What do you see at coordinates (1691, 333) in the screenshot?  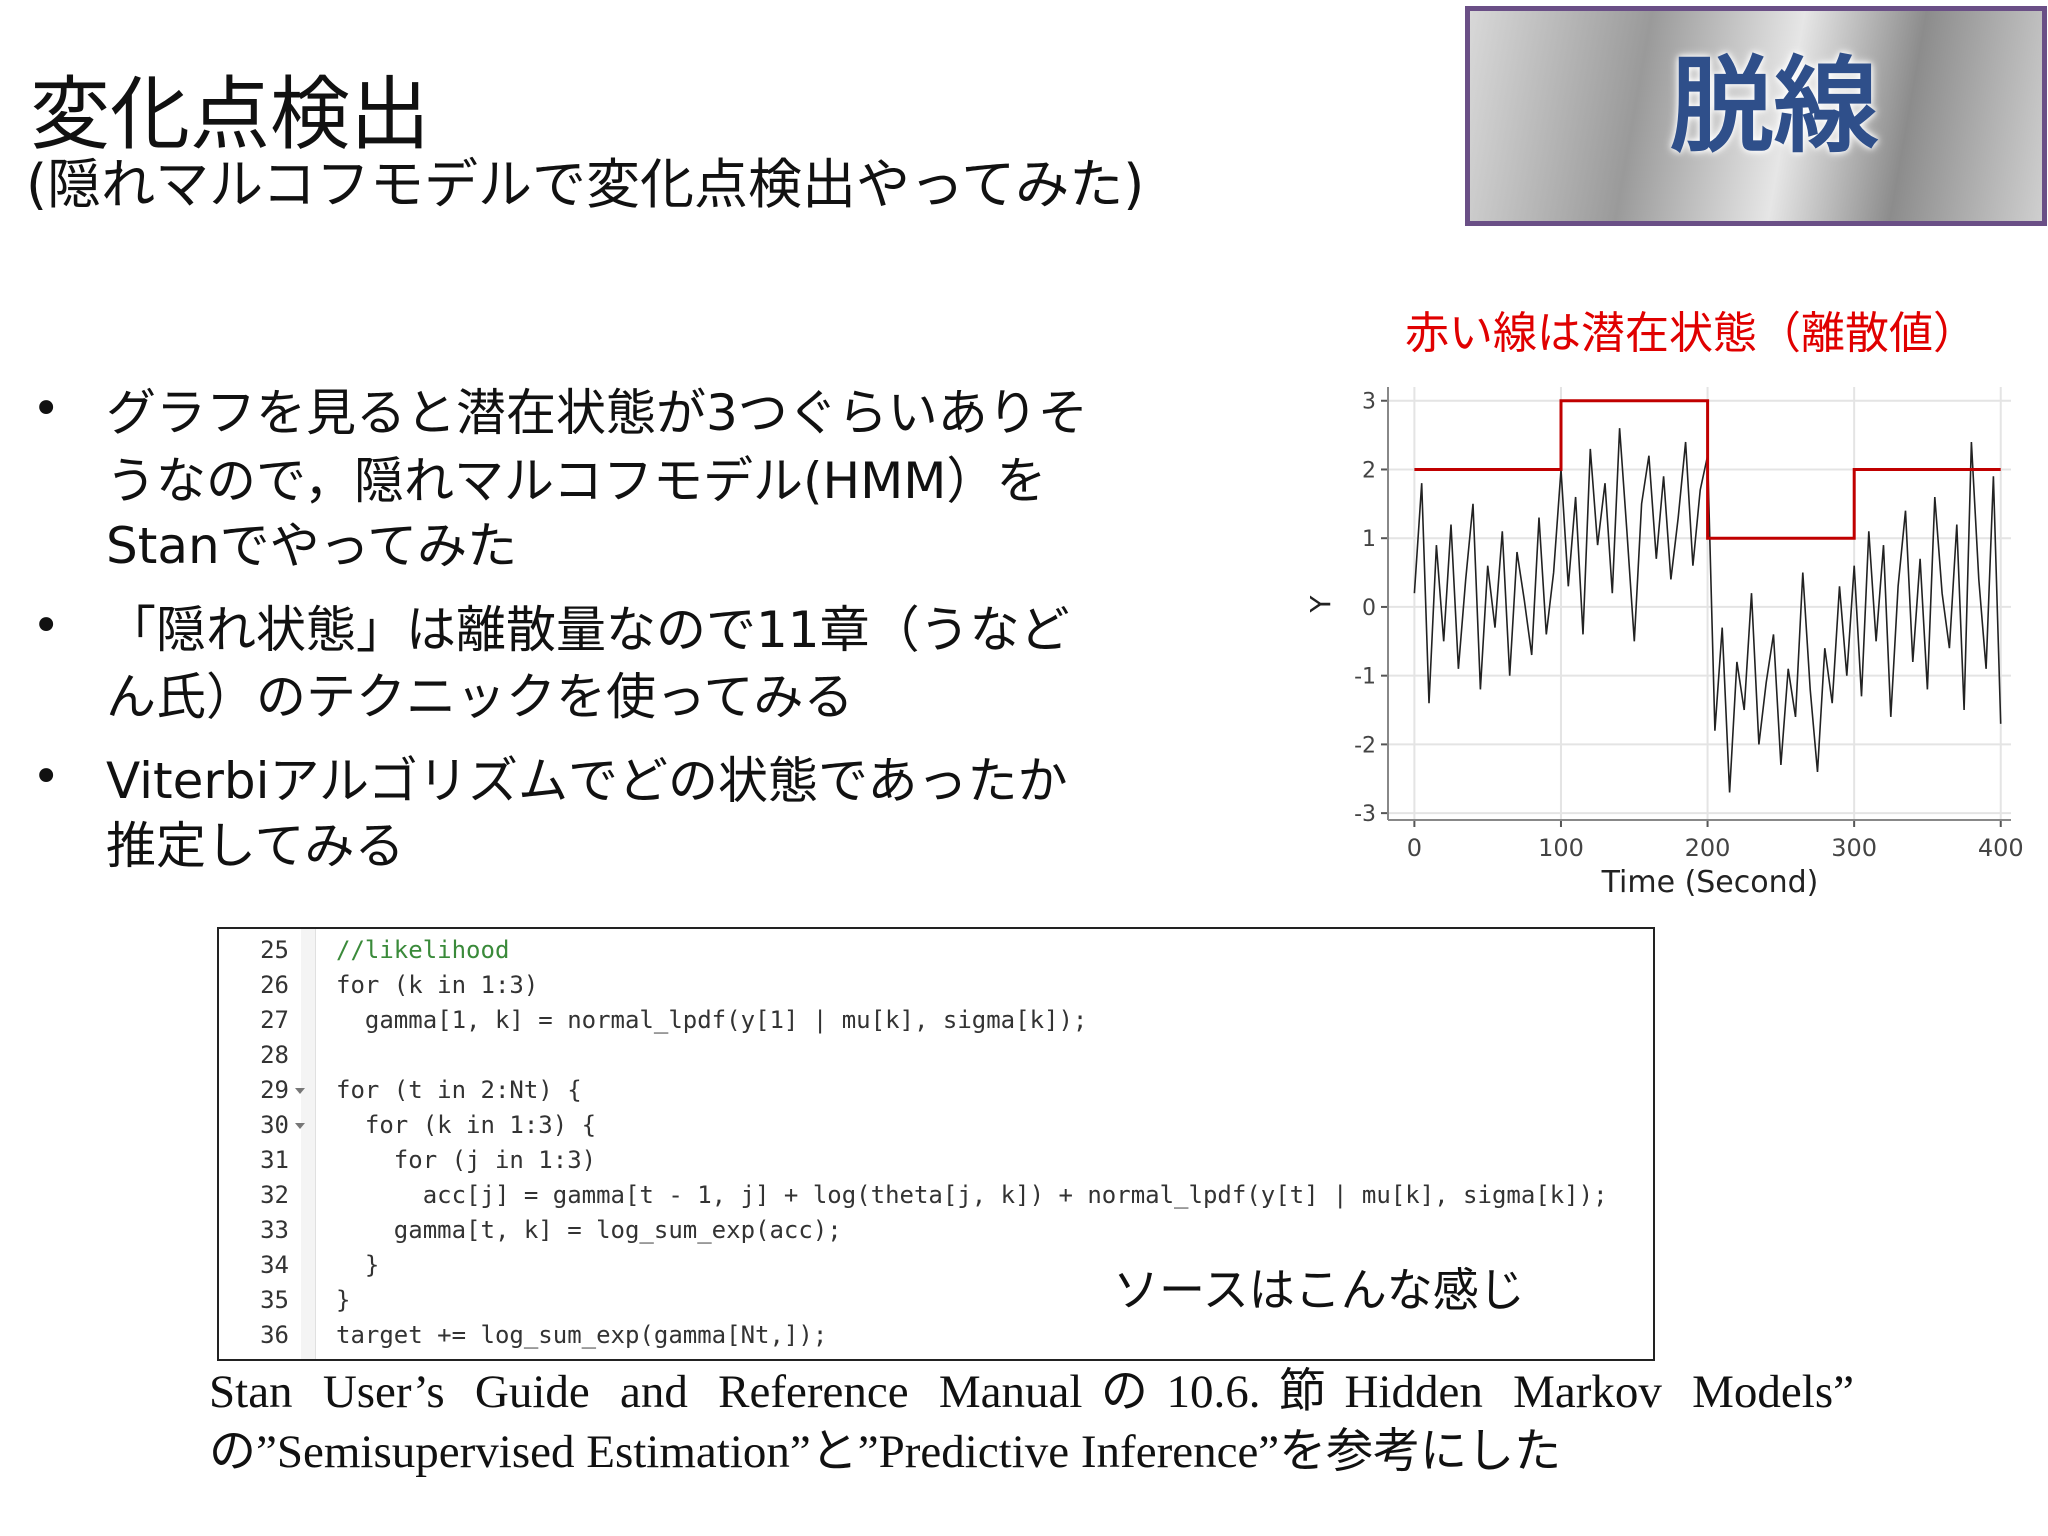 I see `chart-title: 赤い線は潜在状態（離散値）` at bounding box center [1691, 333].